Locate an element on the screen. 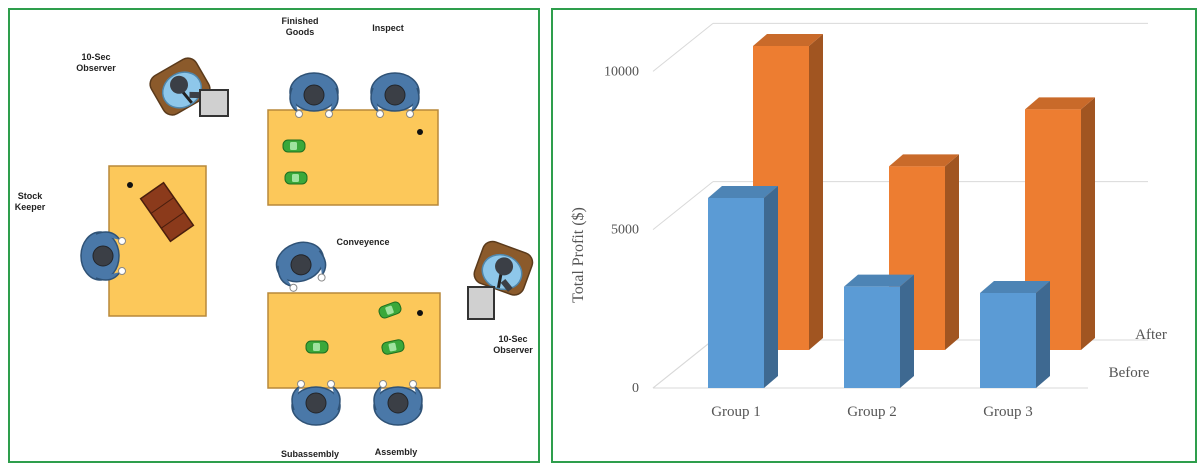  label-stock-keeper-2: Keeper is located at coordinates (30, 207).